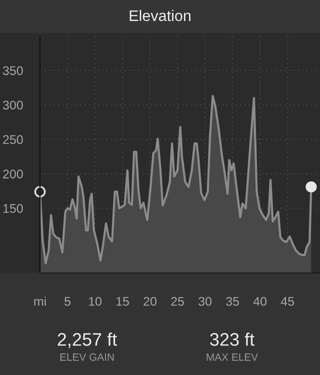 The image size is (320, 375). I want to click on y-tick-label: 350, so click(12, 71).